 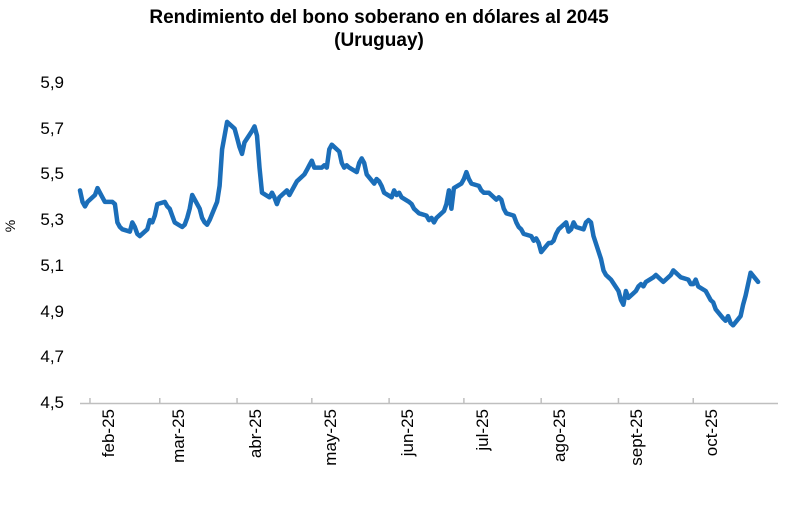 What do you see at coordinates (330, 437) in the screenshot?
I see `x-tick-label: may-25` at bounding box center [330, 437].